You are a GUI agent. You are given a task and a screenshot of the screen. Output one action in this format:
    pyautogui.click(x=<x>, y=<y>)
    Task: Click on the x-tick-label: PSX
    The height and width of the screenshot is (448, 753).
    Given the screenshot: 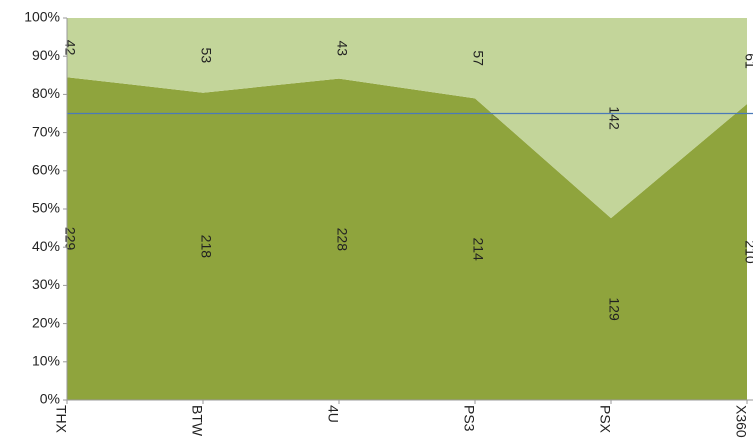 What is the action you would take?
    pyautogui.click(x=605, y=419)
    